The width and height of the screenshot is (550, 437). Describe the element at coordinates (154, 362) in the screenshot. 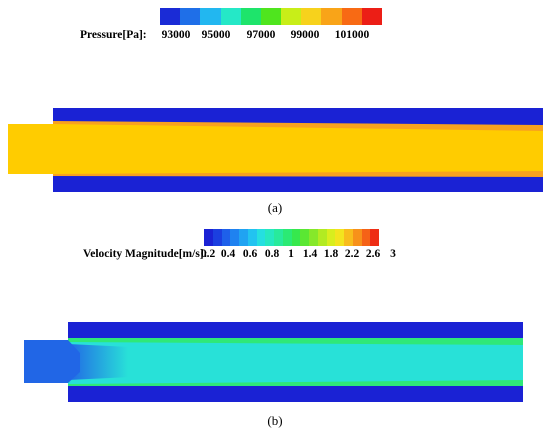

I see `velocity-low-jet-region` at that location.